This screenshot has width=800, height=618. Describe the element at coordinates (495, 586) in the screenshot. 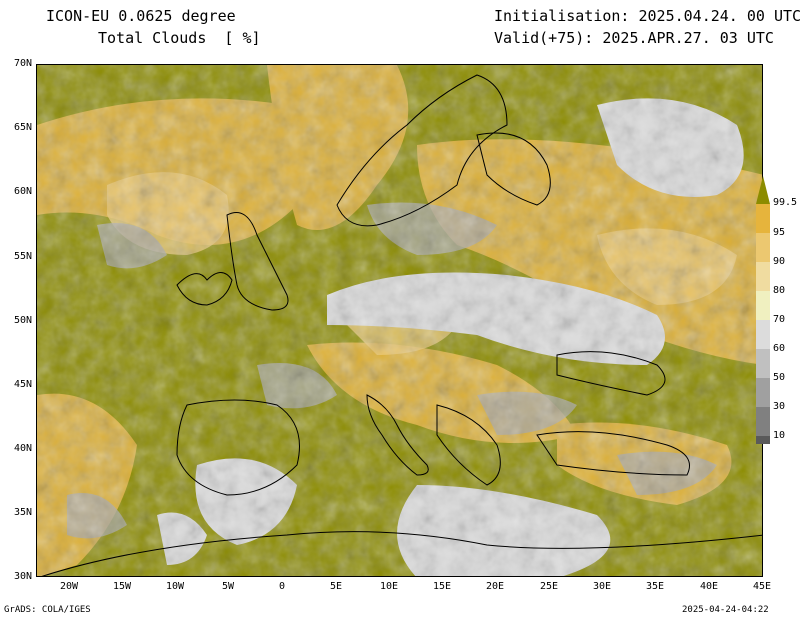

I see `lon-label: 20E` at that location.